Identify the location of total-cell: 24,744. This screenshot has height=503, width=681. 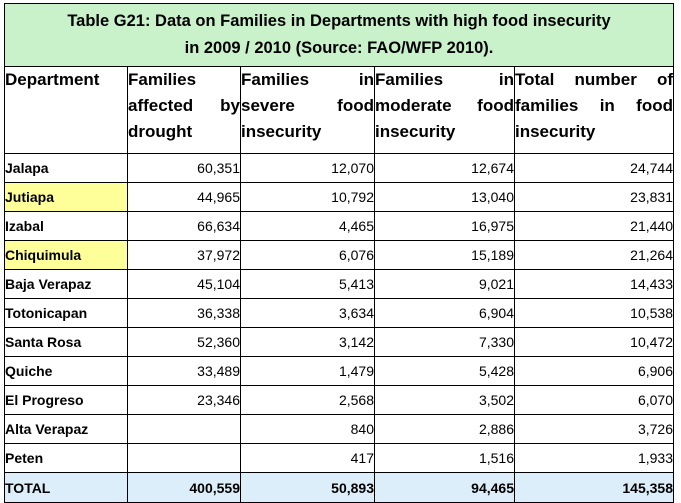
(594, 168).